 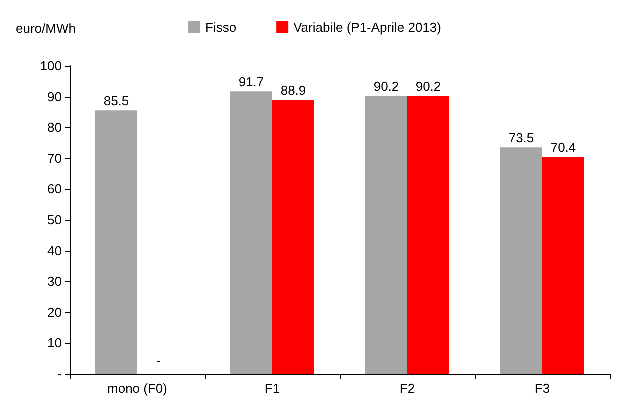 What do you see at coordinates (60, 374) in the screenshot?
I see `y-tick-label: -` at bounding box center [60, 374].